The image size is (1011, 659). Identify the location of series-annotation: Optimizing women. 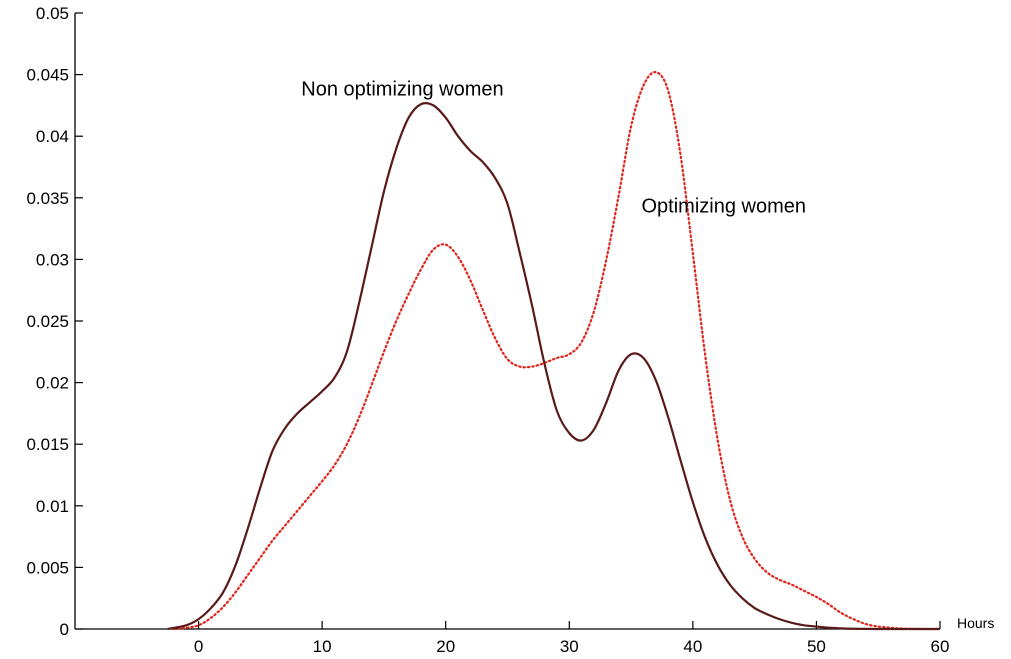
(723, 207).